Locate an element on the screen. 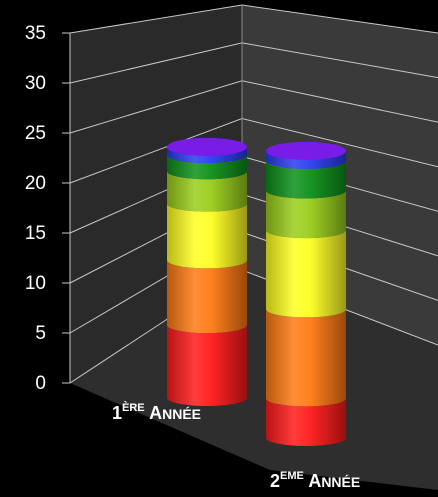  y-tick-label: 35 is located at coordinates (35, 33).